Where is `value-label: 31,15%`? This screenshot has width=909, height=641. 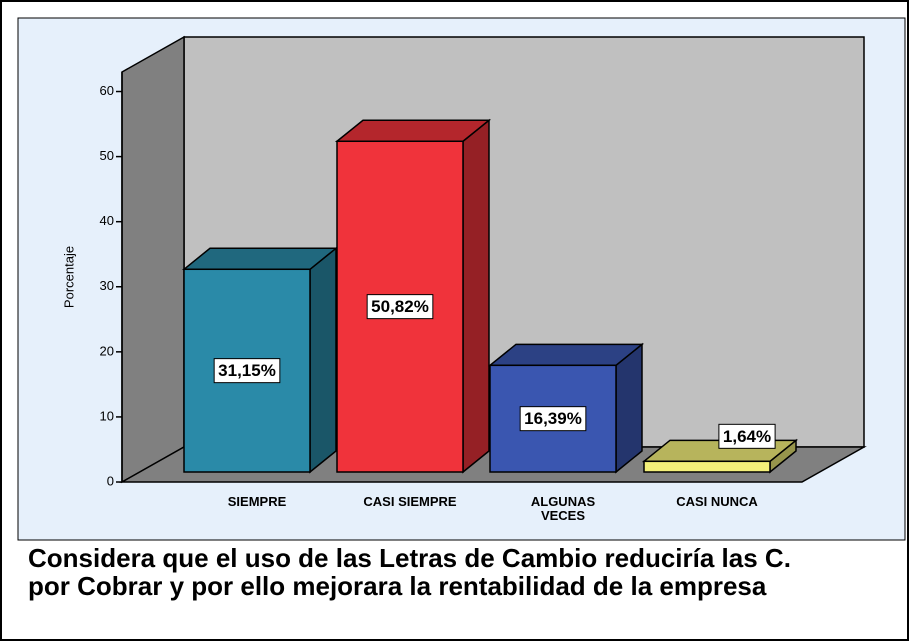 value-label: 31,15% is located at coordinates (247, 370).